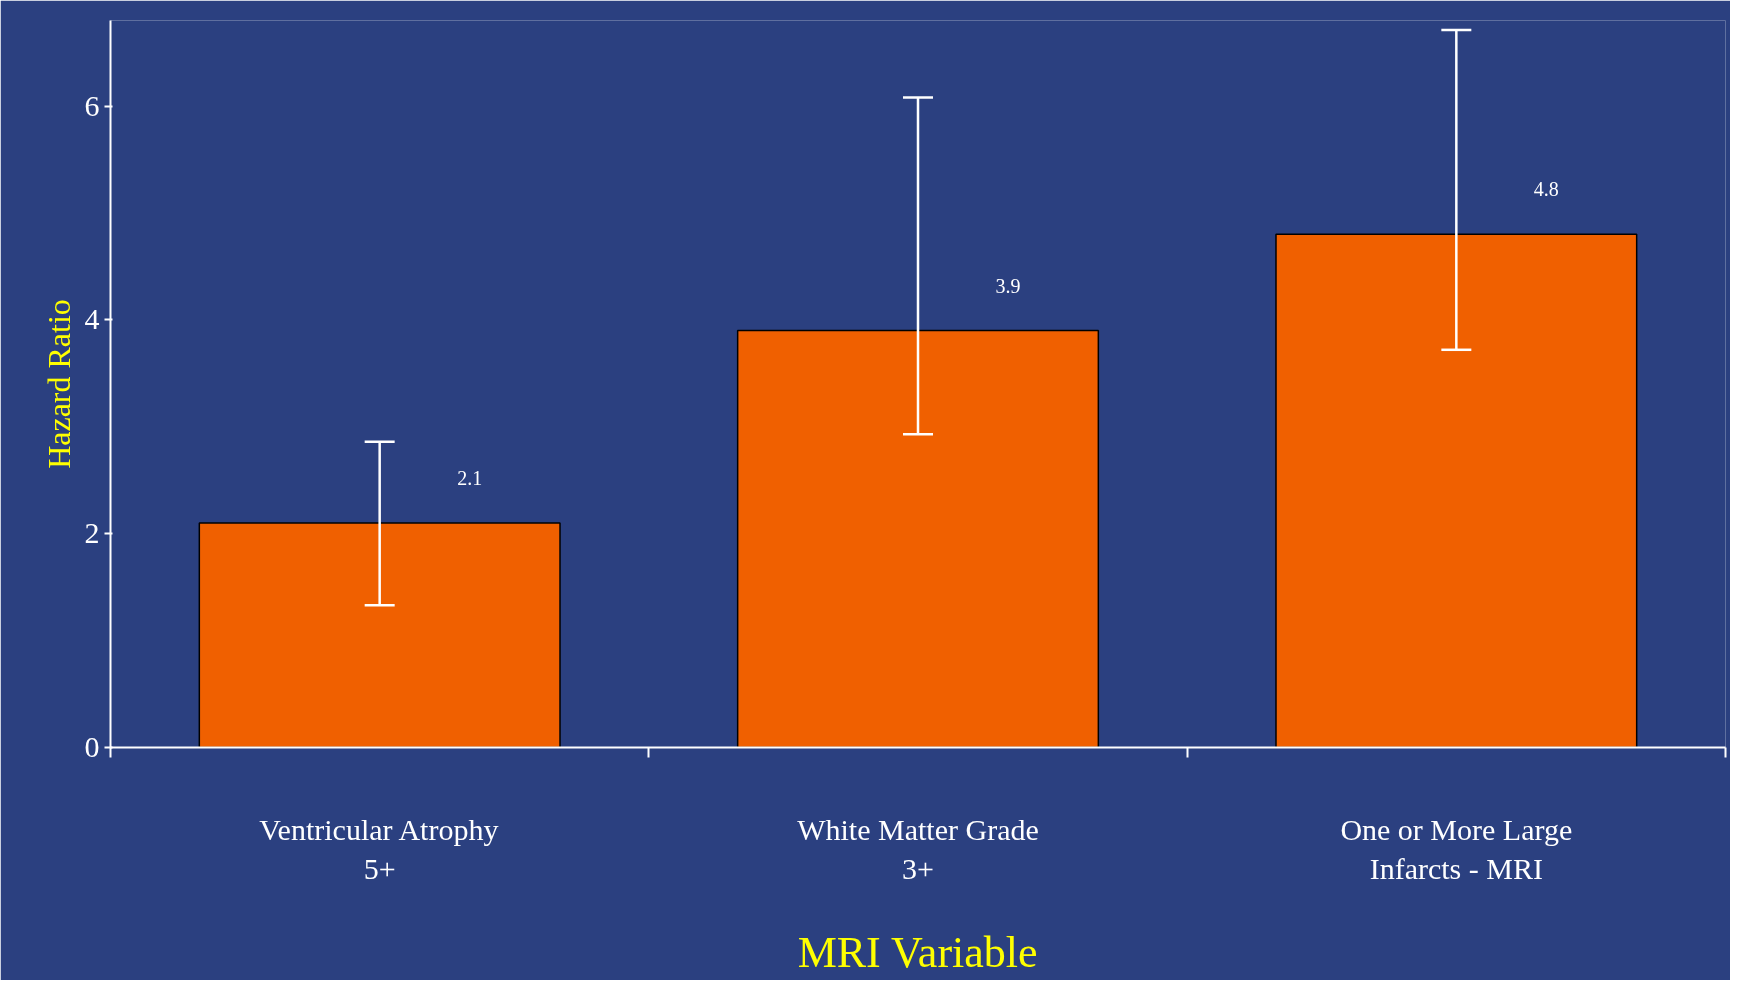 This screenshot has width=1739, height=989. I want to click on x-tick-label: White Matter Grade 3+, so click(918, 849).